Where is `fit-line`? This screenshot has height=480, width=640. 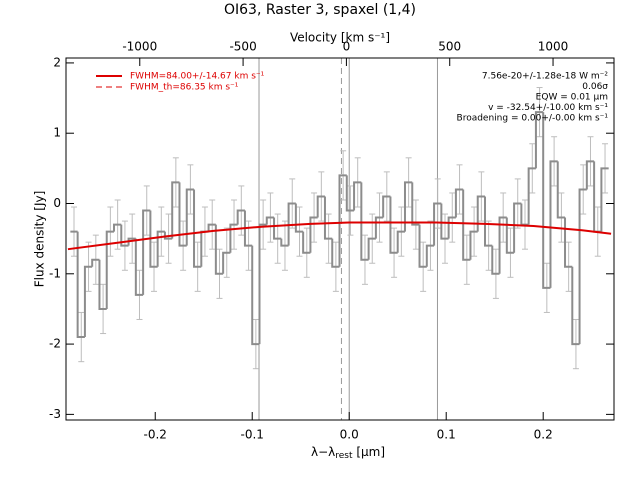 fit-line is located at coordinates (339, 236).